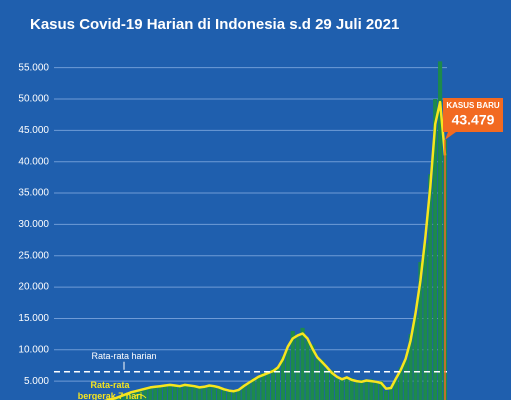 Image resolution: width=511 pixels, height=400 pixels. I want to click on y-tick-label: 40.000, so click(33, 161).